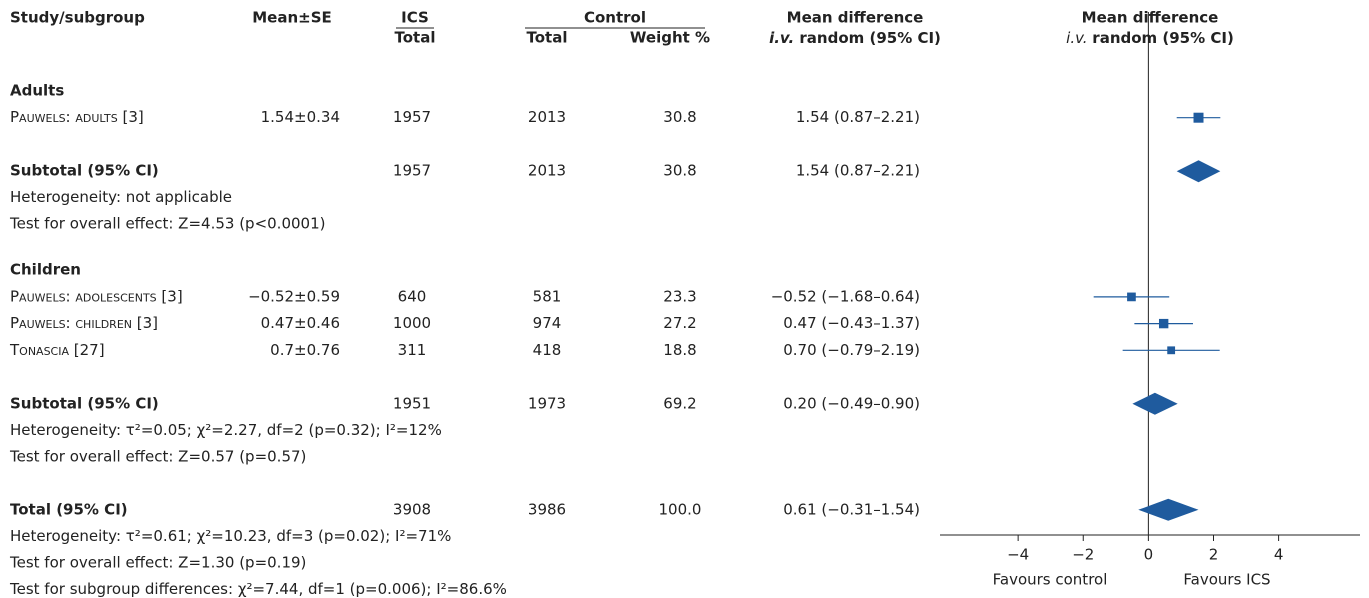 The image size is (1369, 598). Describe the element at coordinates (415, 38) in the screenshot. I see `header-ics-total: Total` at that location.